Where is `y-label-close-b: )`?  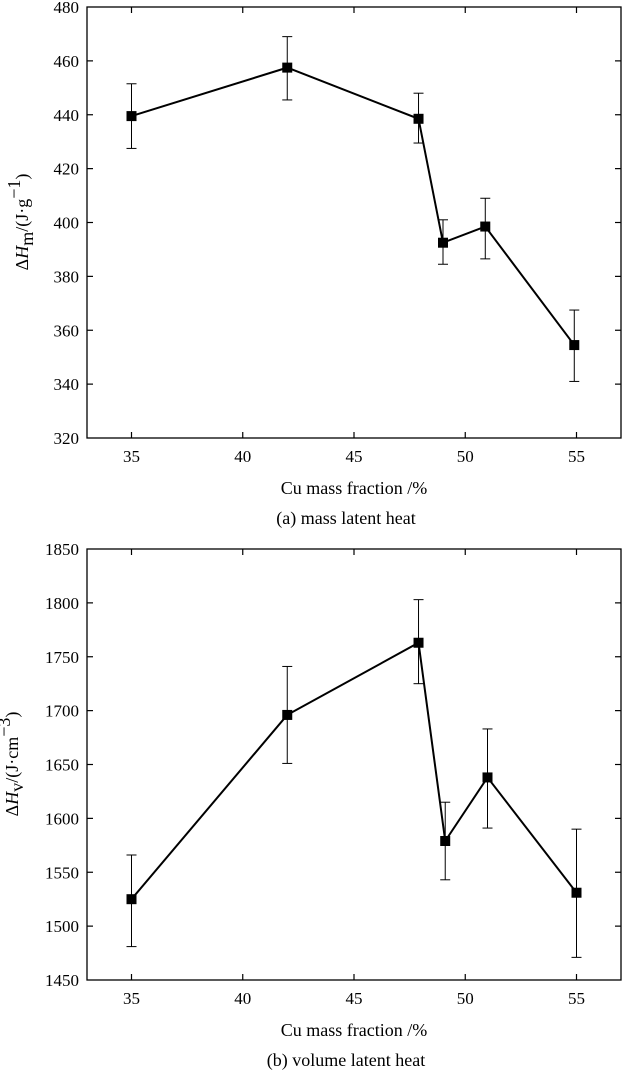
y-label-close-b: ) is located at coordinates (12, 715).